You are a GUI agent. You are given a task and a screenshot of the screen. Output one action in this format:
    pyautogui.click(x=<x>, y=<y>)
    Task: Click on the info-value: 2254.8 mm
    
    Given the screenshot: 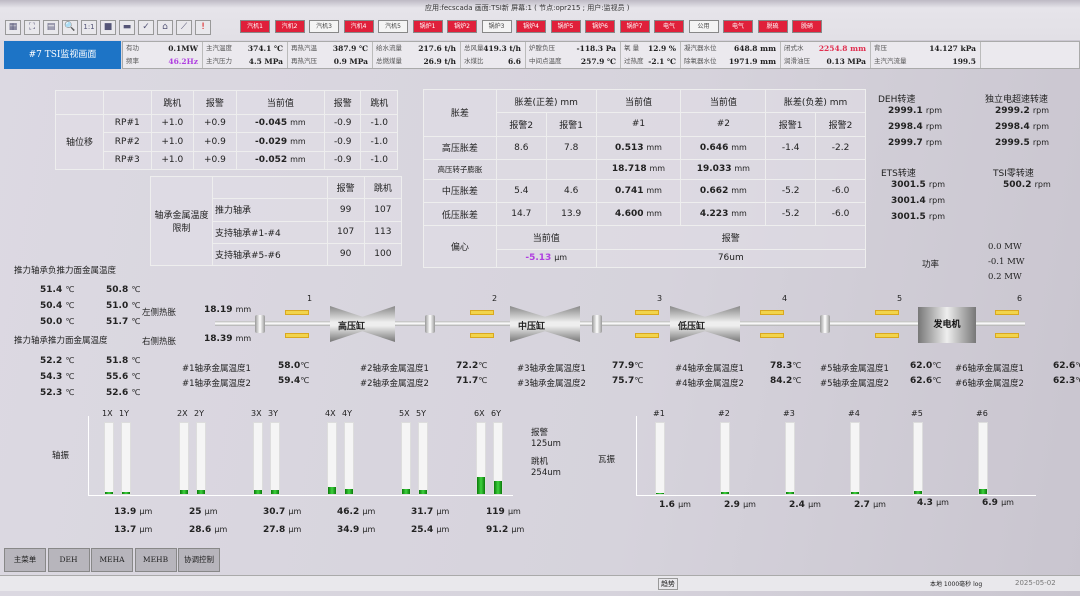 What is the action you would take?
    pyautogui.click(x=842, y=48)
    